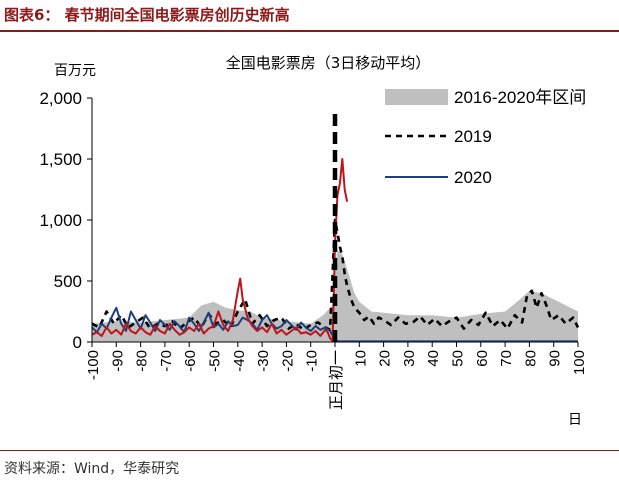 The width and height of the screenshot is (619, 480). Describe the element at coordinates (287, 361) in the screenshot. I see `x-tick-label: -20` at that location.